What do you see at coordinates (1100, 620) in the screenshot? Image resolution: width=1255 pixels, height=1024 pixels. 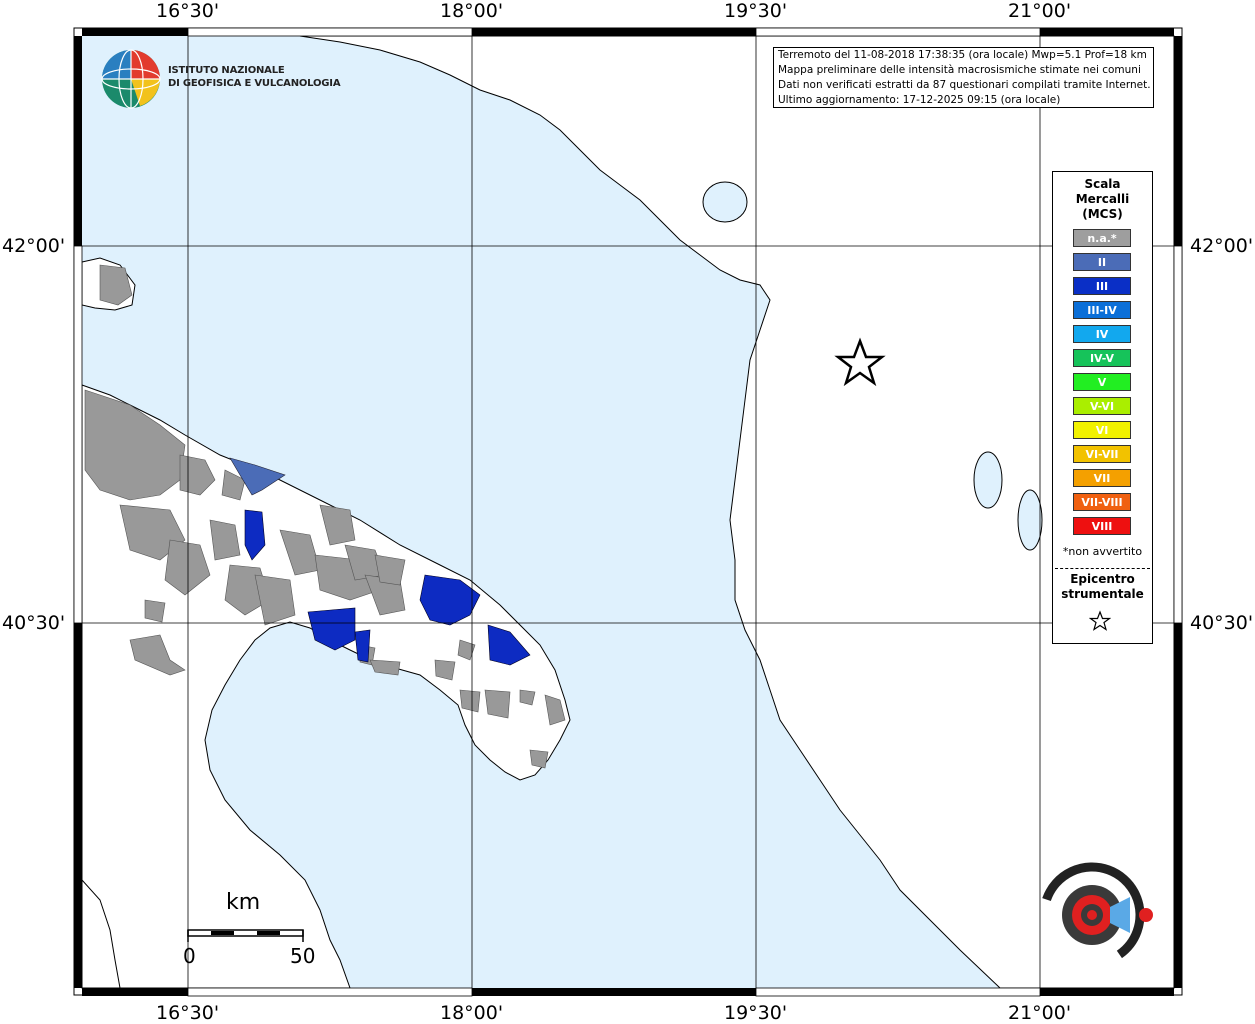 I see `legend-star-icon` at bounding box center [1100, 620].